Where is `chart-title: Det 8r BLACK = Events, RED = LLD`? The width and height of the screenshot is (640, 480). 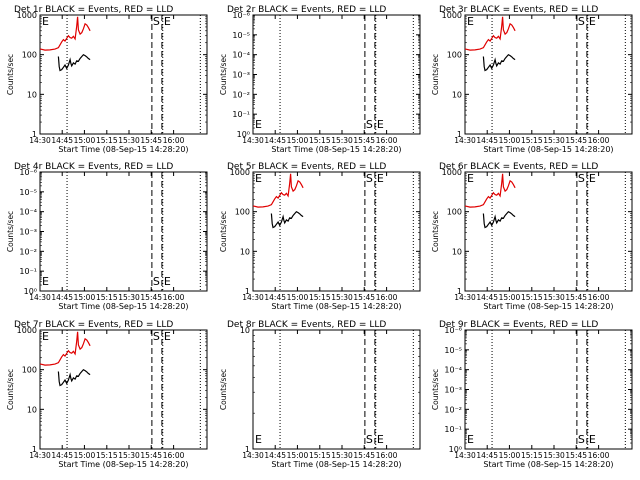
chart-title: Det 8r BLACK = Events, RED = LLD is located at coordinates (306, 325).